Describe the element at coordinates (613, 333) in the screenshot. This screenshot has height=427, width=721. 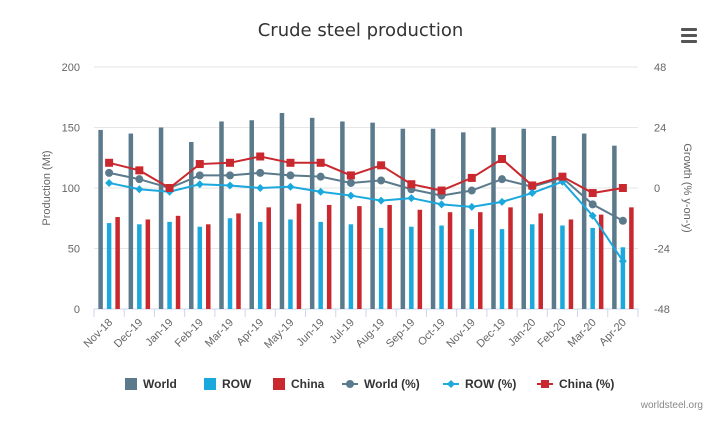
I see `x-tick-label: Apr-20` at that location.